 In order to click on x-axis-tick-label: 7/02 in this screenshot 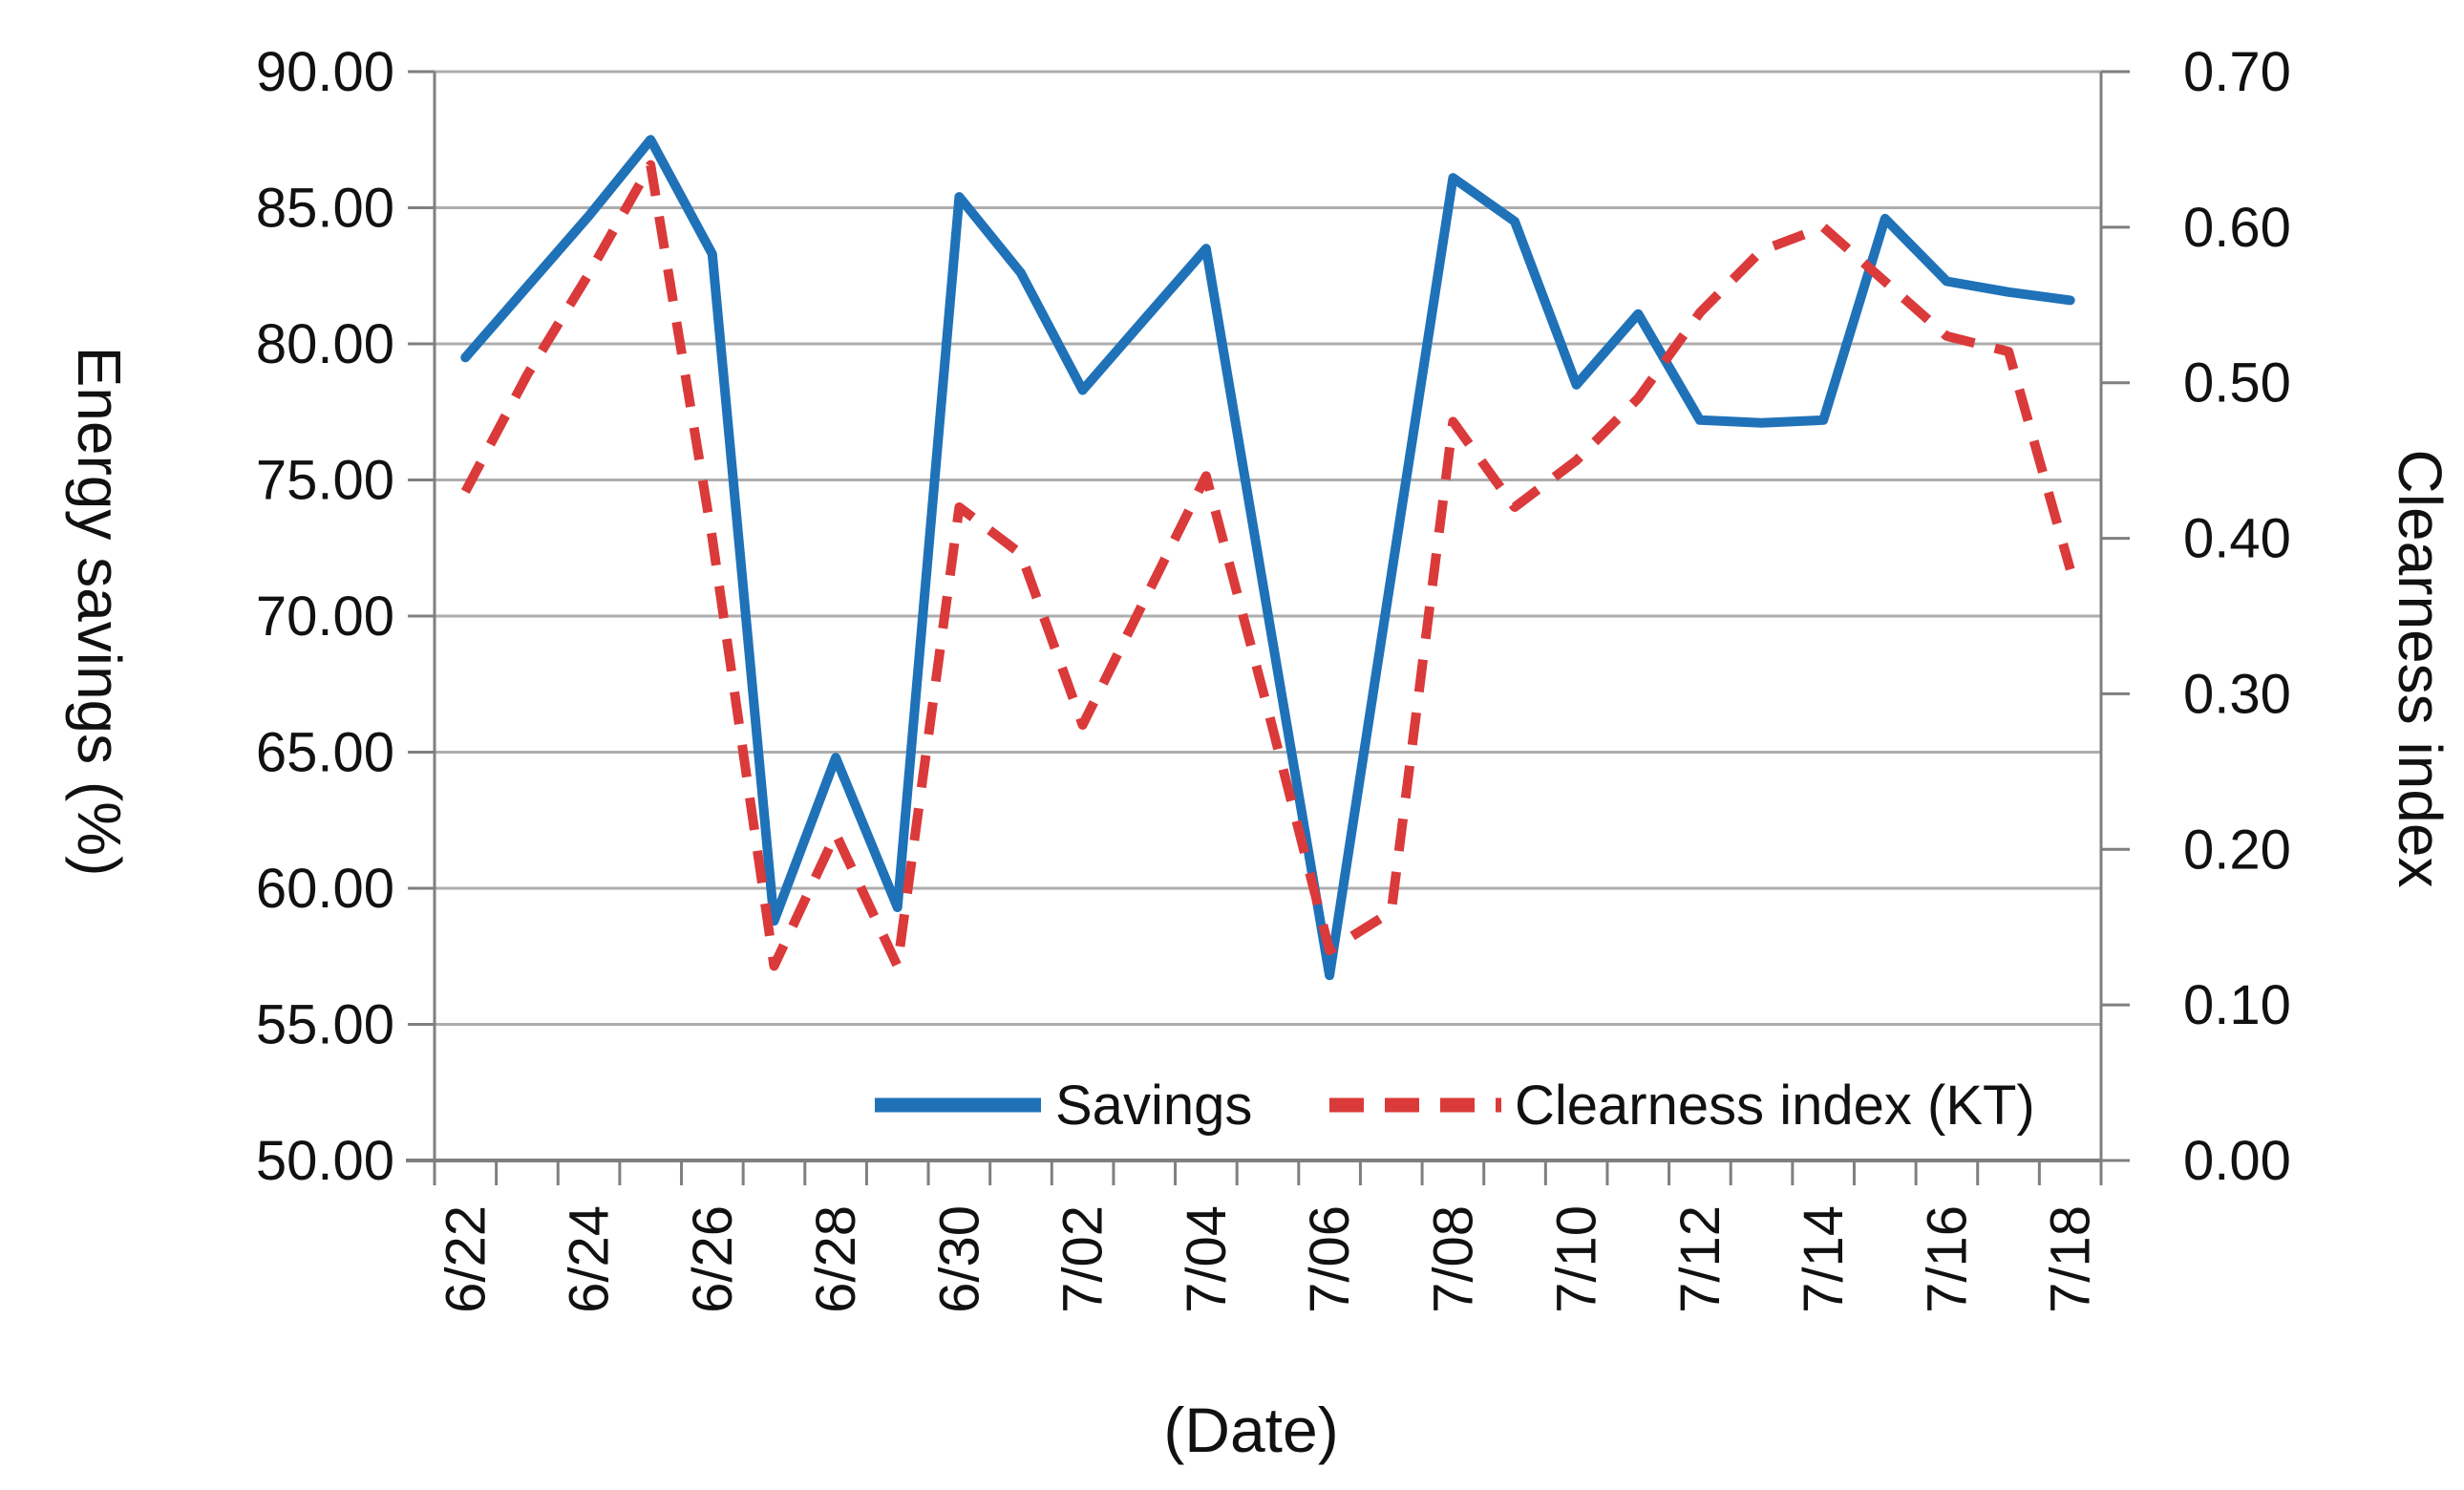, I will do `click(1083, 1259)`.